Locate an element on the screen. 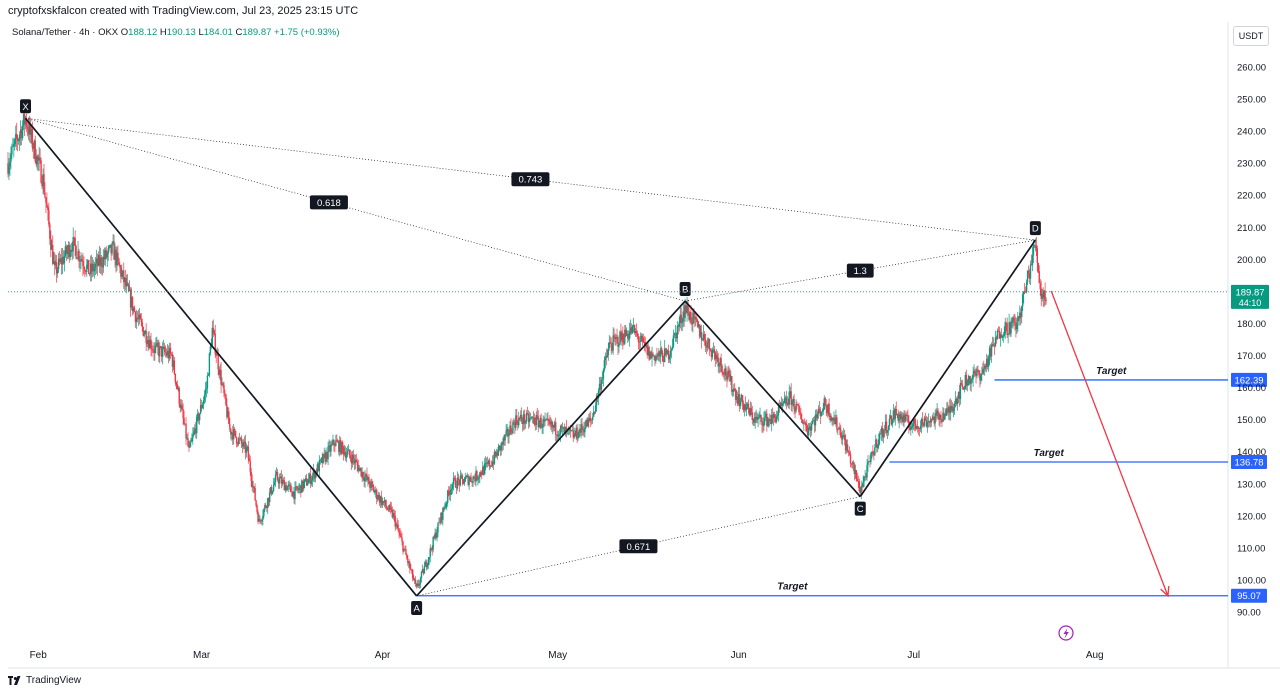 The height and width of the screenshot is (693, 1280). pattern-leg-cd is located at coordinates (948, 368).